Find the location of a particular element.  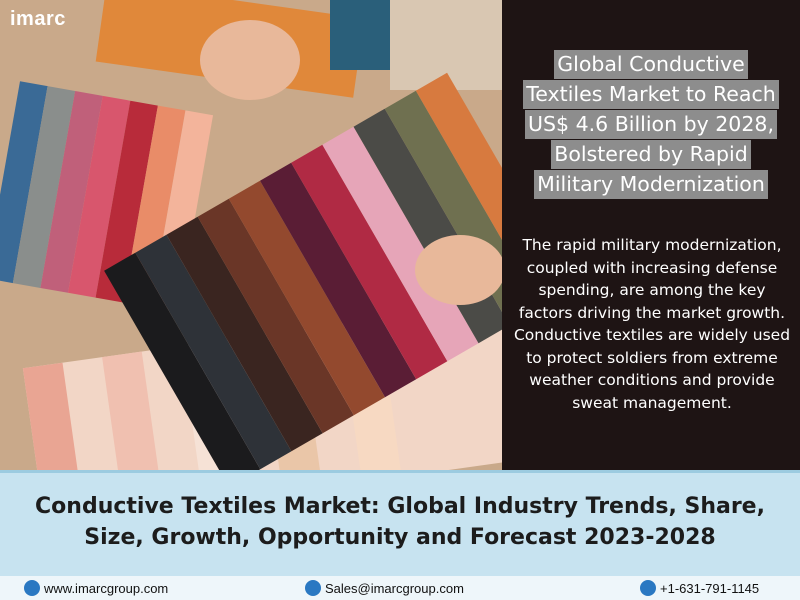

email-item: Sales@imarcgroup.com is located at coordinates (384, 588).